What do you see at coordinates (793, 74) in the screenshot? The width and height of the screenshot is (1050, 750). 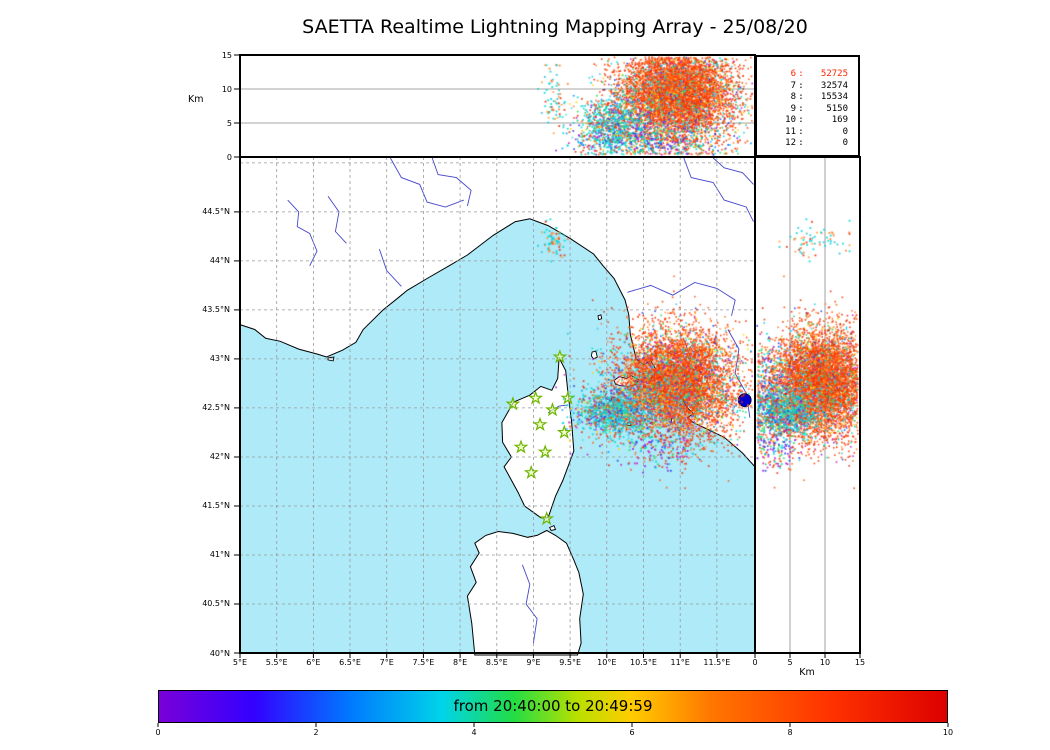 I see `station-number: 6` at bounding box center [793, 74].